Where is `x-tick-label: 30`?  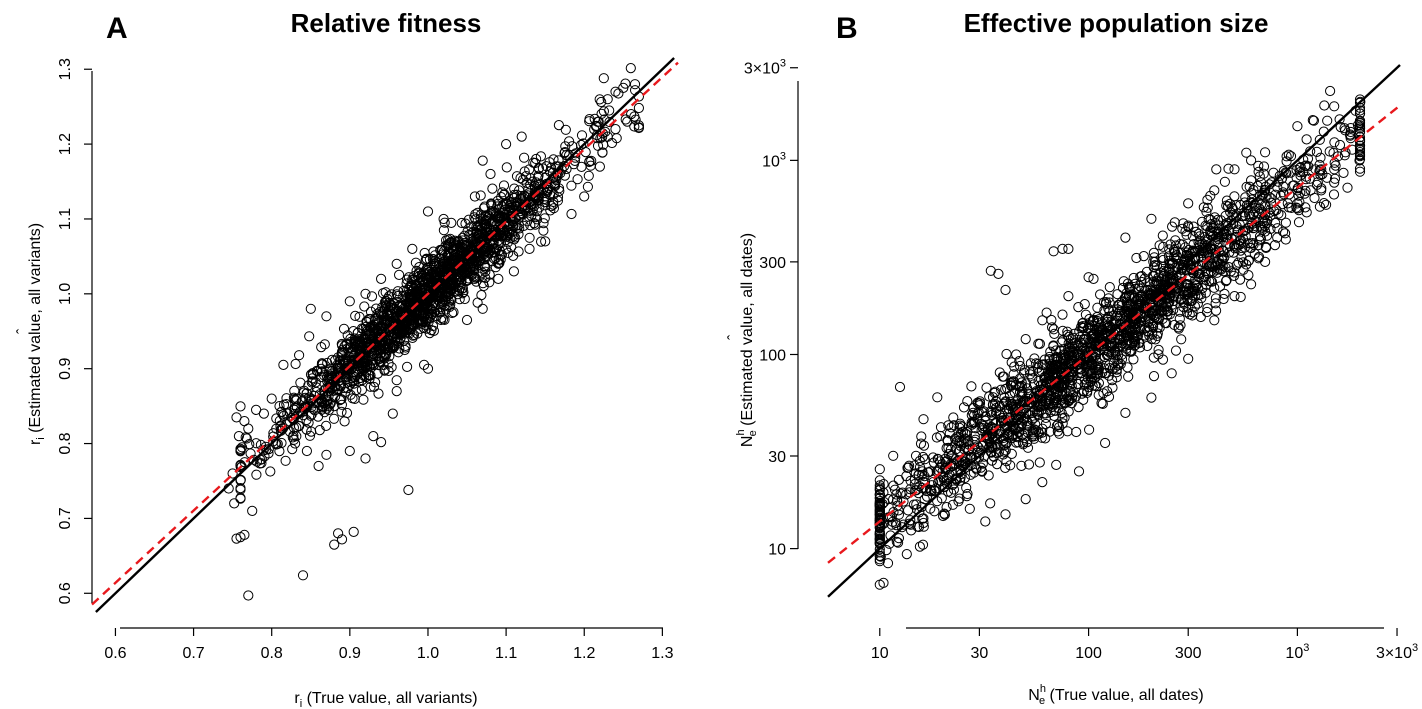
x-tick-label: 30 is located at coordinates (980, 653).